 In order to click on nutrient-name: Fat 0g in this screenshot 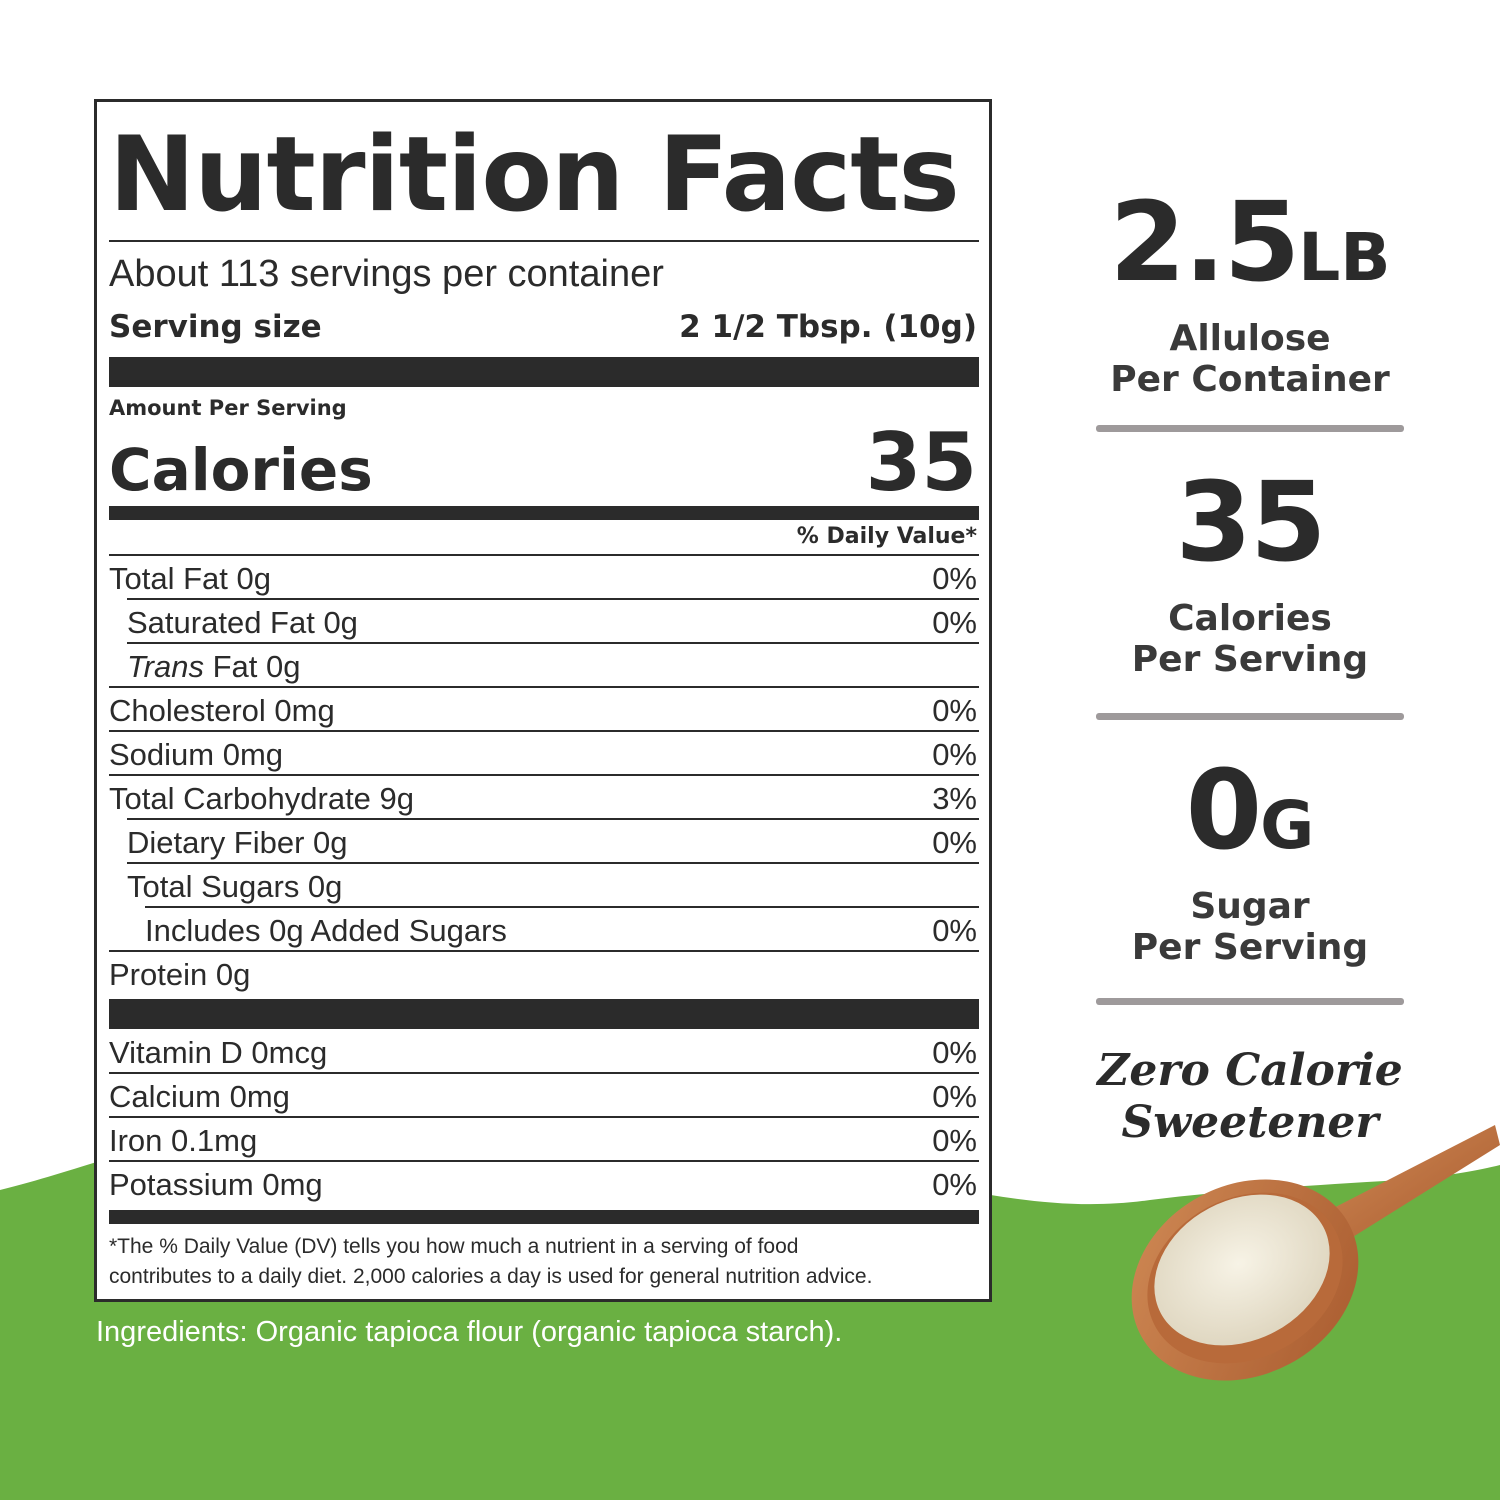, I will do `click(252, 666)`.